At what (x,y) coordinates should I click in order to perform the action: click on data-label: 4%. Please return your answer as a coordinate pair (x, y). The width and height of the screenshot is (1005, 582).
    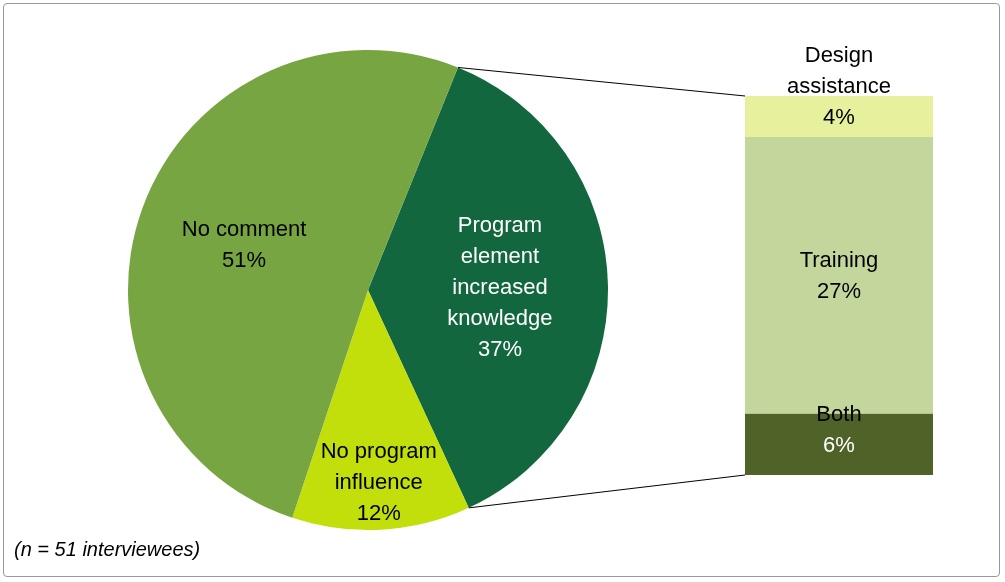
    Looking at the image, I should click on (839, 116).